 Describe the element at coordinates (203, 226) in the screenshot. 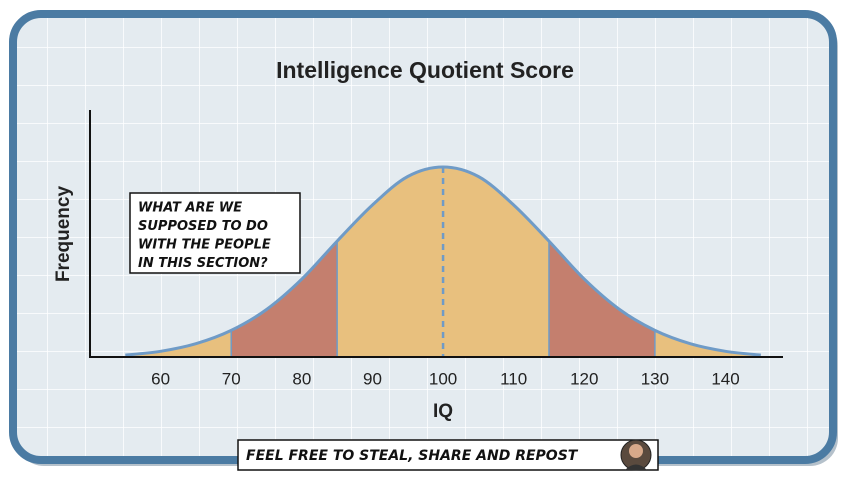

I see `annotation-line: SUPPOSED TO DO` at that location.